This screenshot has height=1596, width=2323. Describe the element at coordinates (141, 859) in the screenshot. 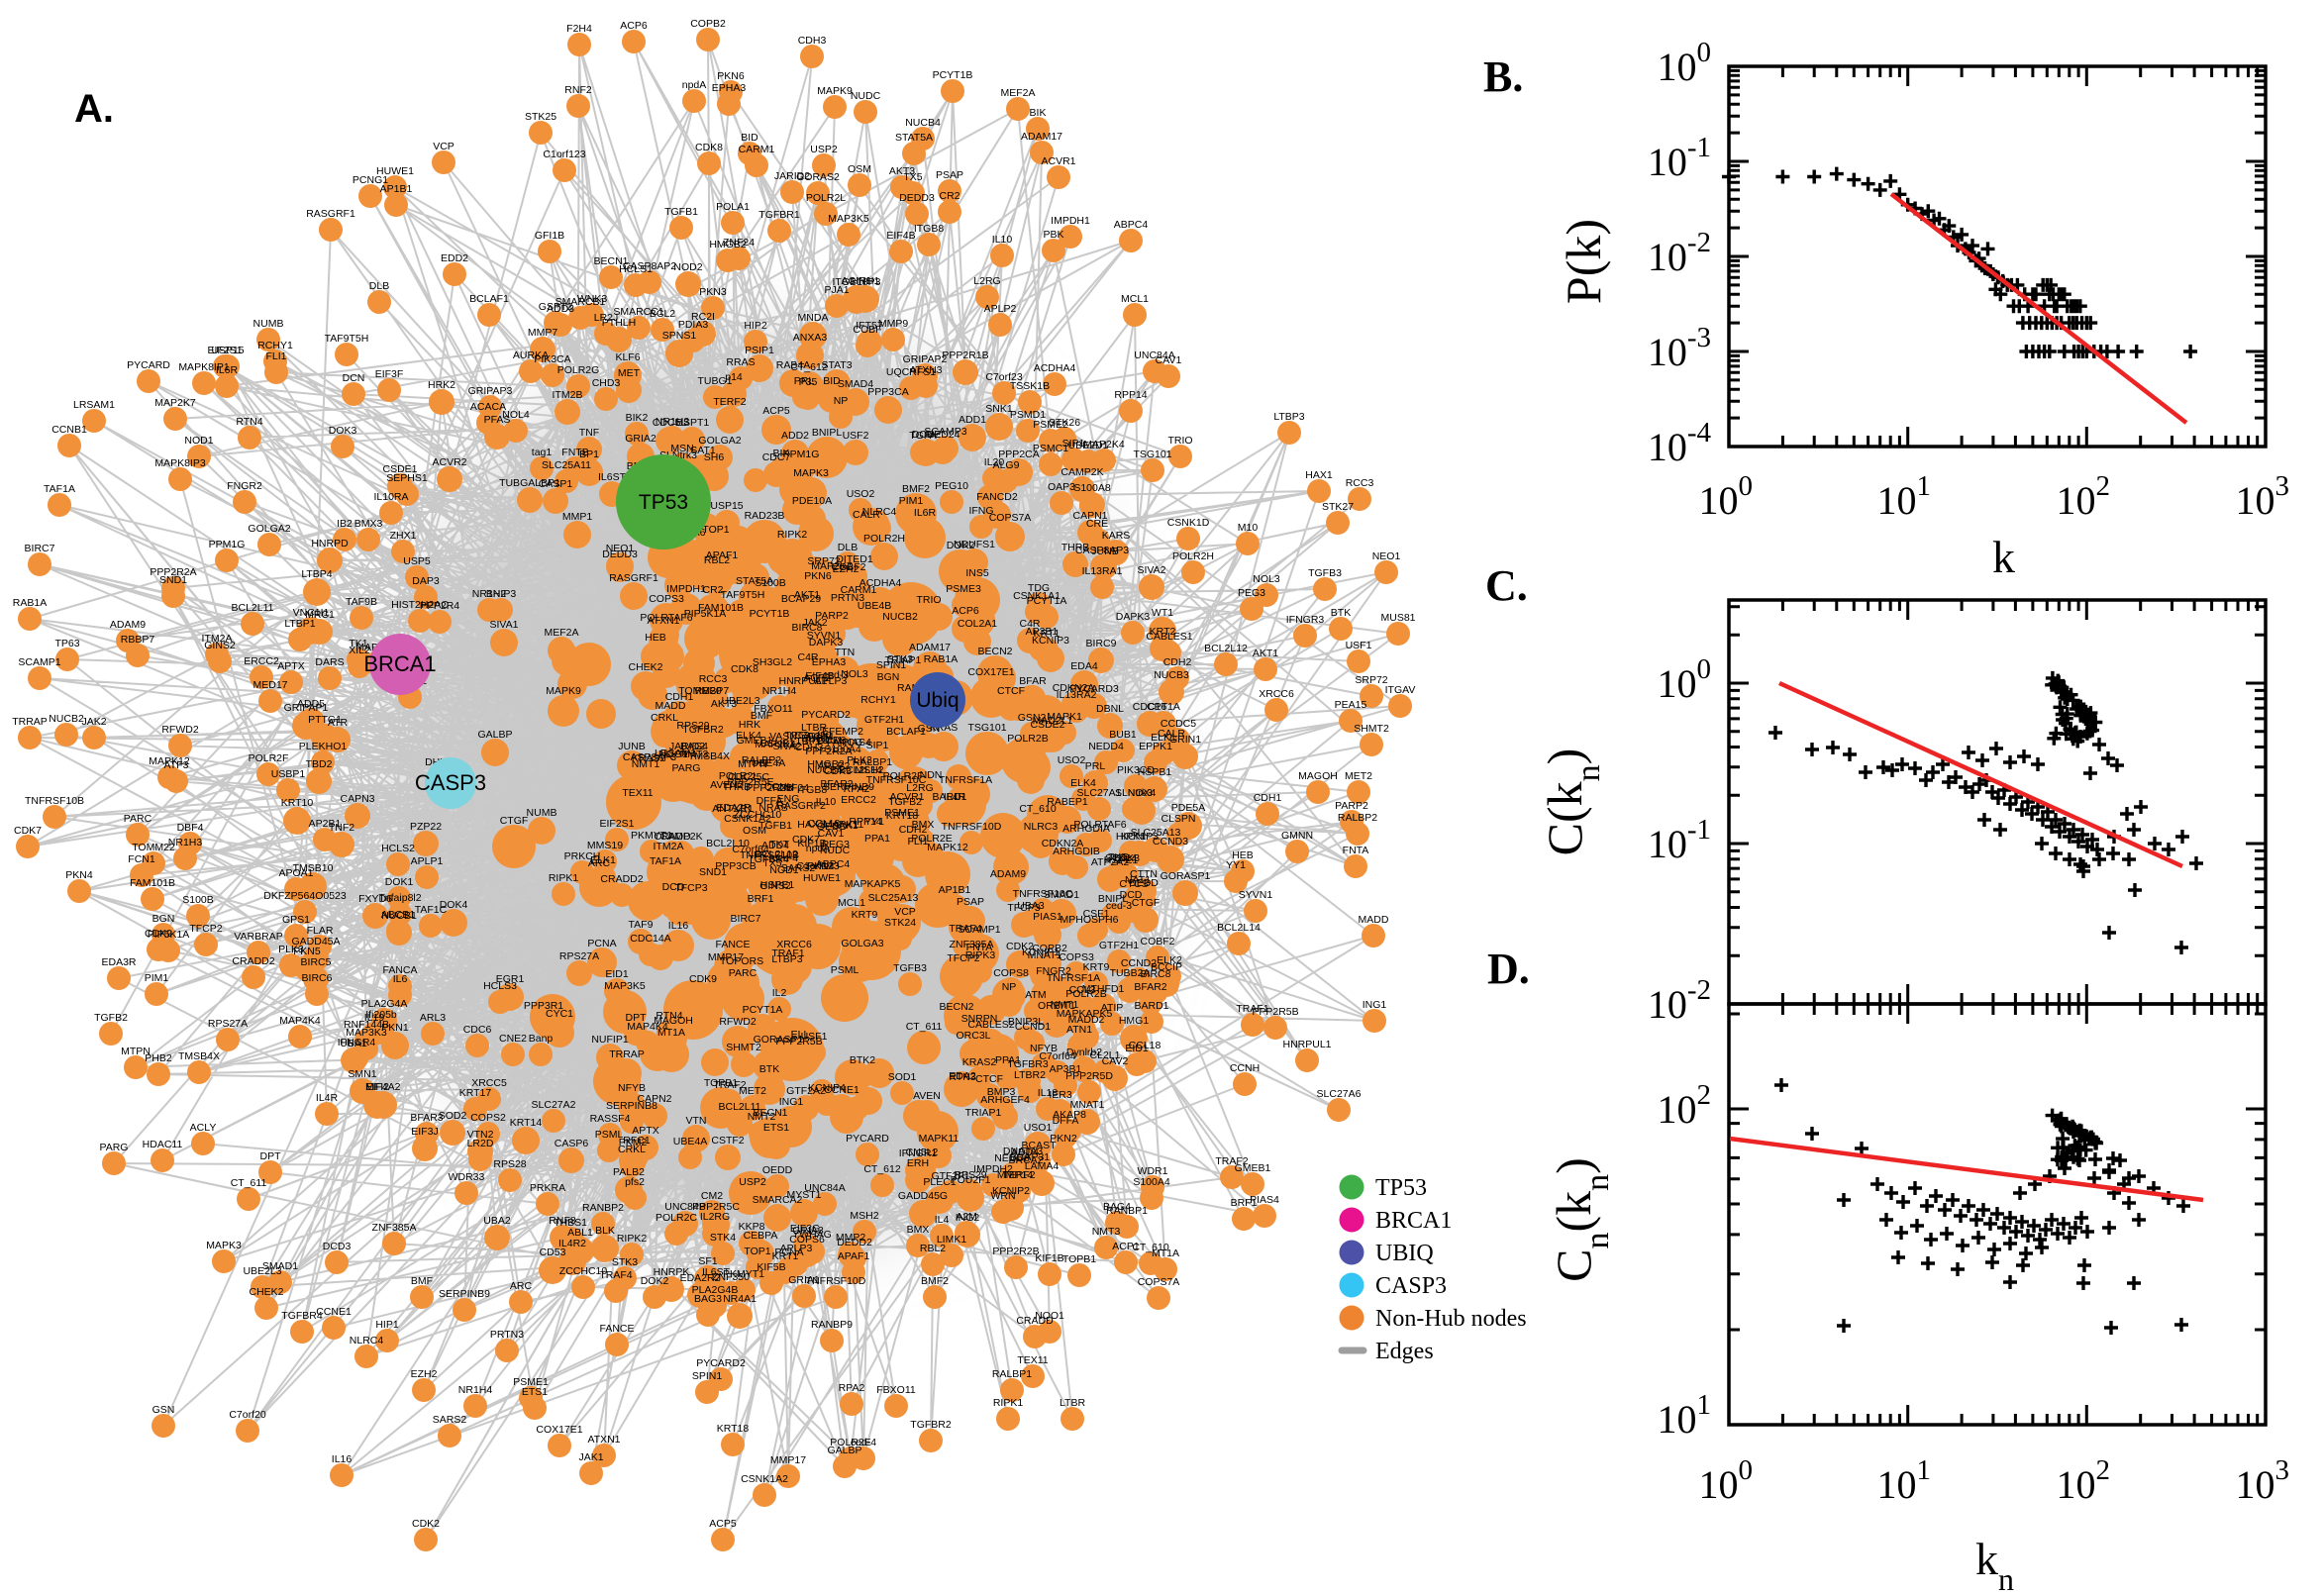

I see `svg-text: FCN1` at that location.